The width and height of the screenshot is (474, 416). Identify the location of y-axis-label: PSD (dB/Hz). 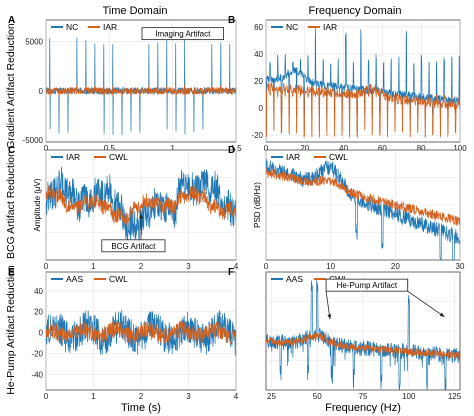
(257, 205).